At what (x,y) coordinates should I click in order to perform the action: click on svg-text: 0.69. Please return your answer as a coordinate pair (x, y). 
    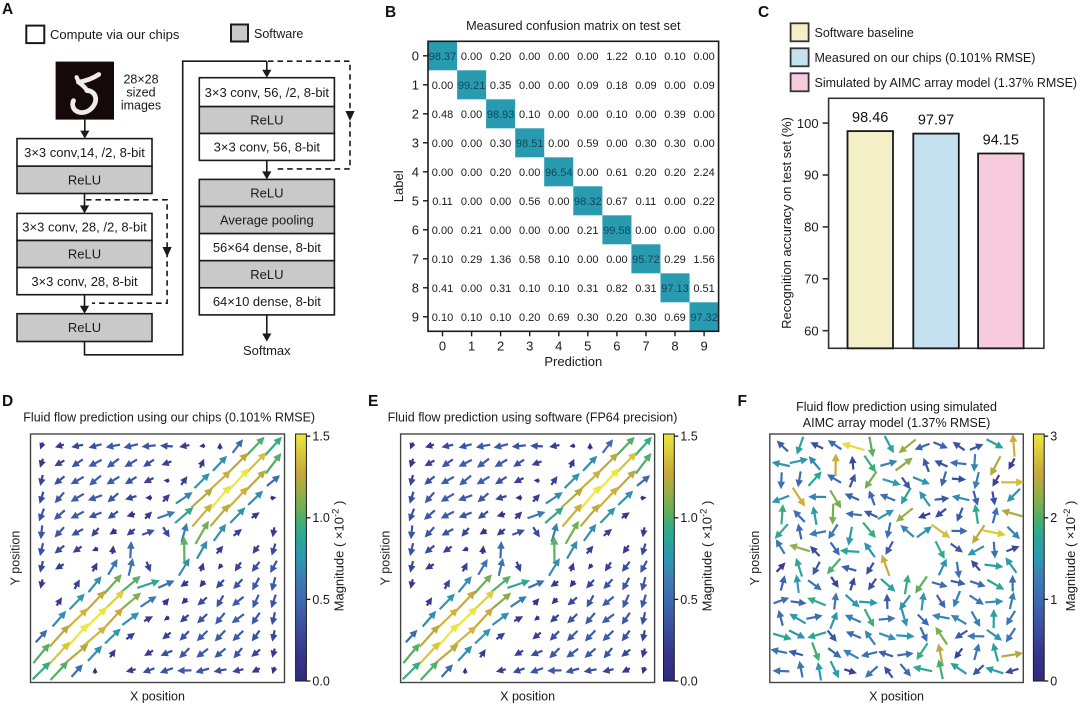
    Looking at the image, I should click on (674, 318).